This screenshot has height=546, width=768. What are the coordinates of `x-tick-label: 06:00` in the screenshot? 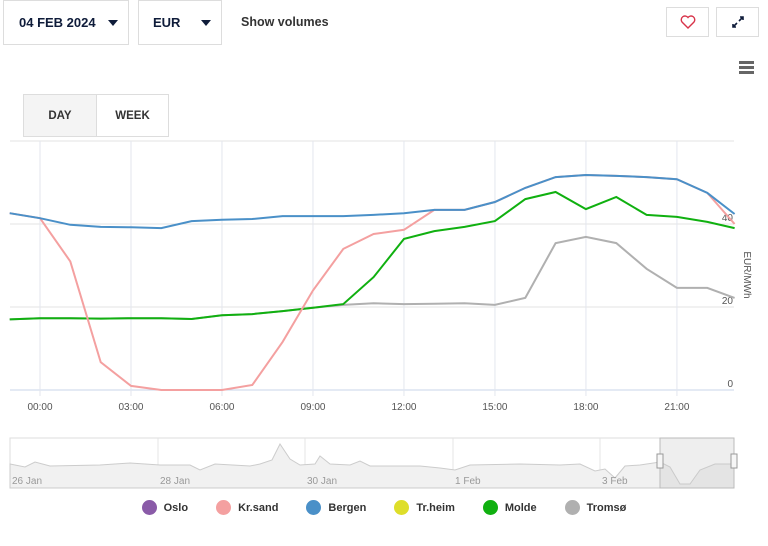 It's located at (221, 407).